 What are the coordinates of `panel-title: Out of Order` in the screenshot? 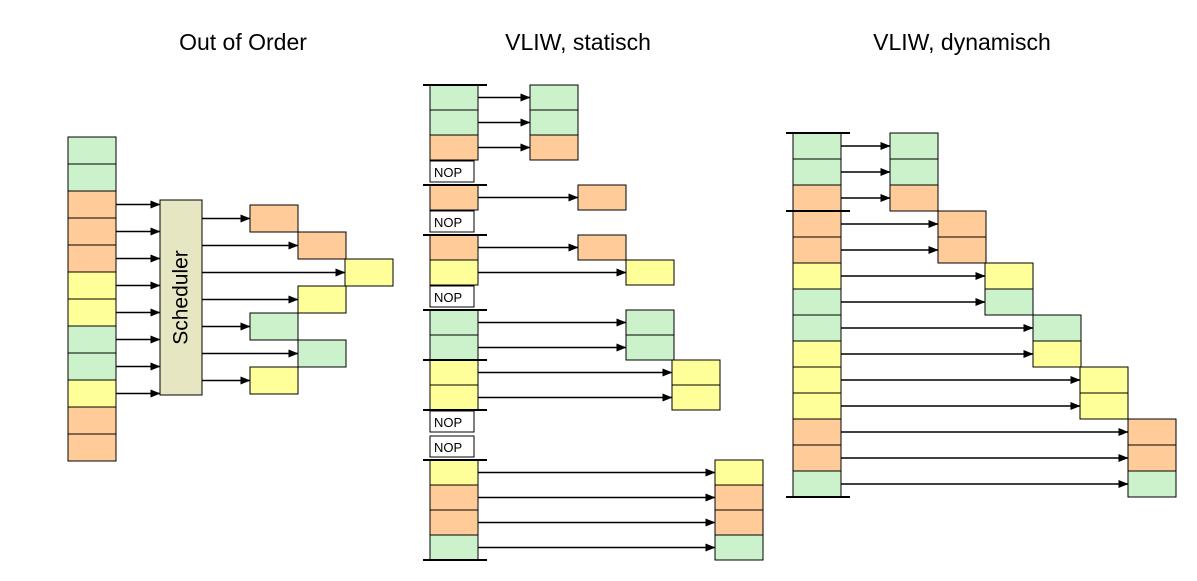 It's located at (243, 42).